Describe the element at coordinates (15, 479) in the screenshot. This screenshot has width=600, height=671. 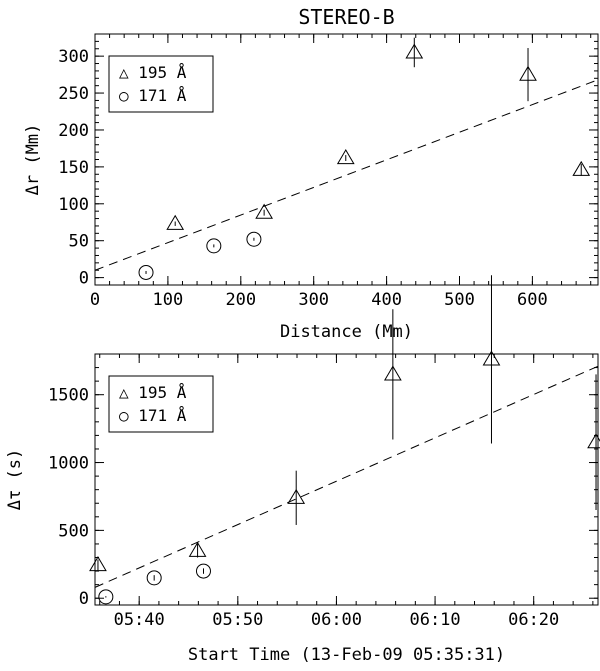
I see `chart2-y-axis-label: Δτ (s)` at that location.